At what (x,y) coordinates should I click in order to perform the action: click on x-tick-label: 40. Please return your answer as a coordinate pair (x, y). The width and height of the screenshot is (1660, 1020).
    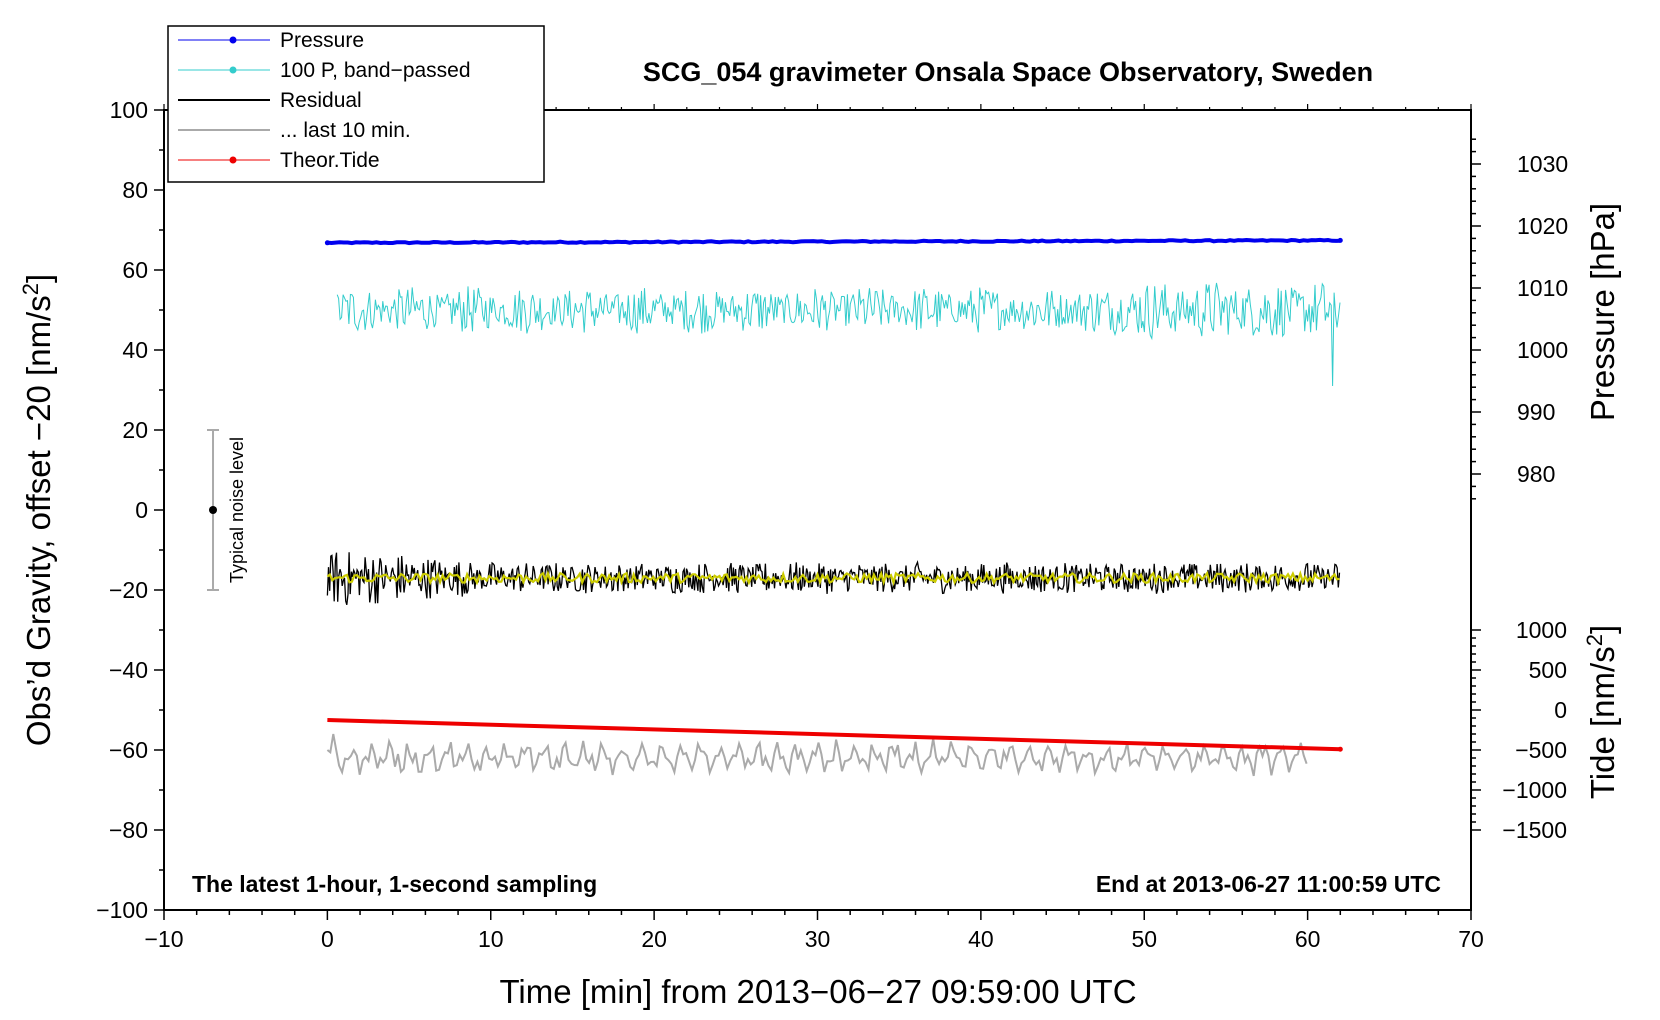
    Looking at the image, I should click on (981, 939).